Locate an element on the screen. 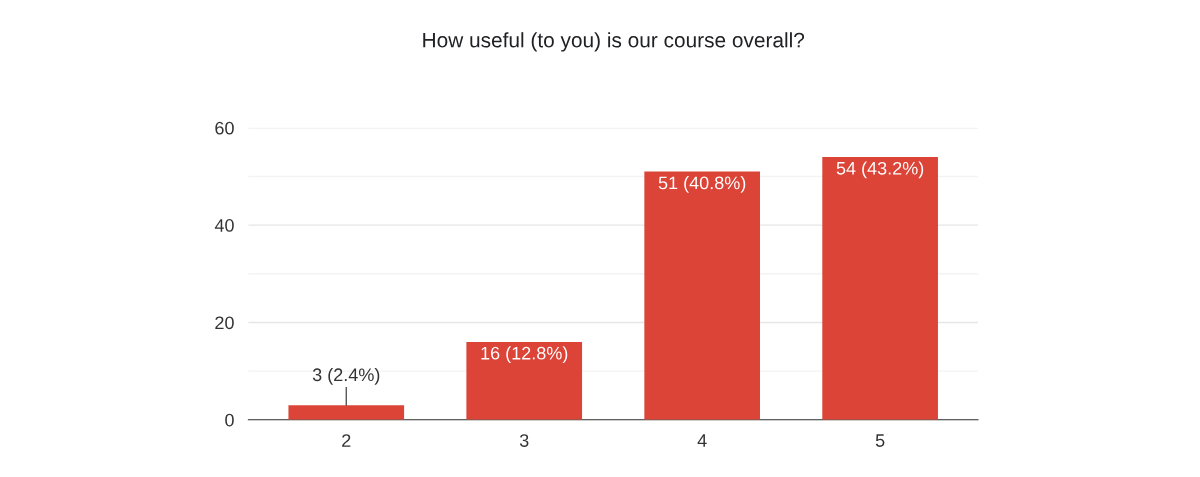 Image resolution: width=1200 pixels, height=477 pixels. x-tick-label: 4 is located at coordinates (702, 440).